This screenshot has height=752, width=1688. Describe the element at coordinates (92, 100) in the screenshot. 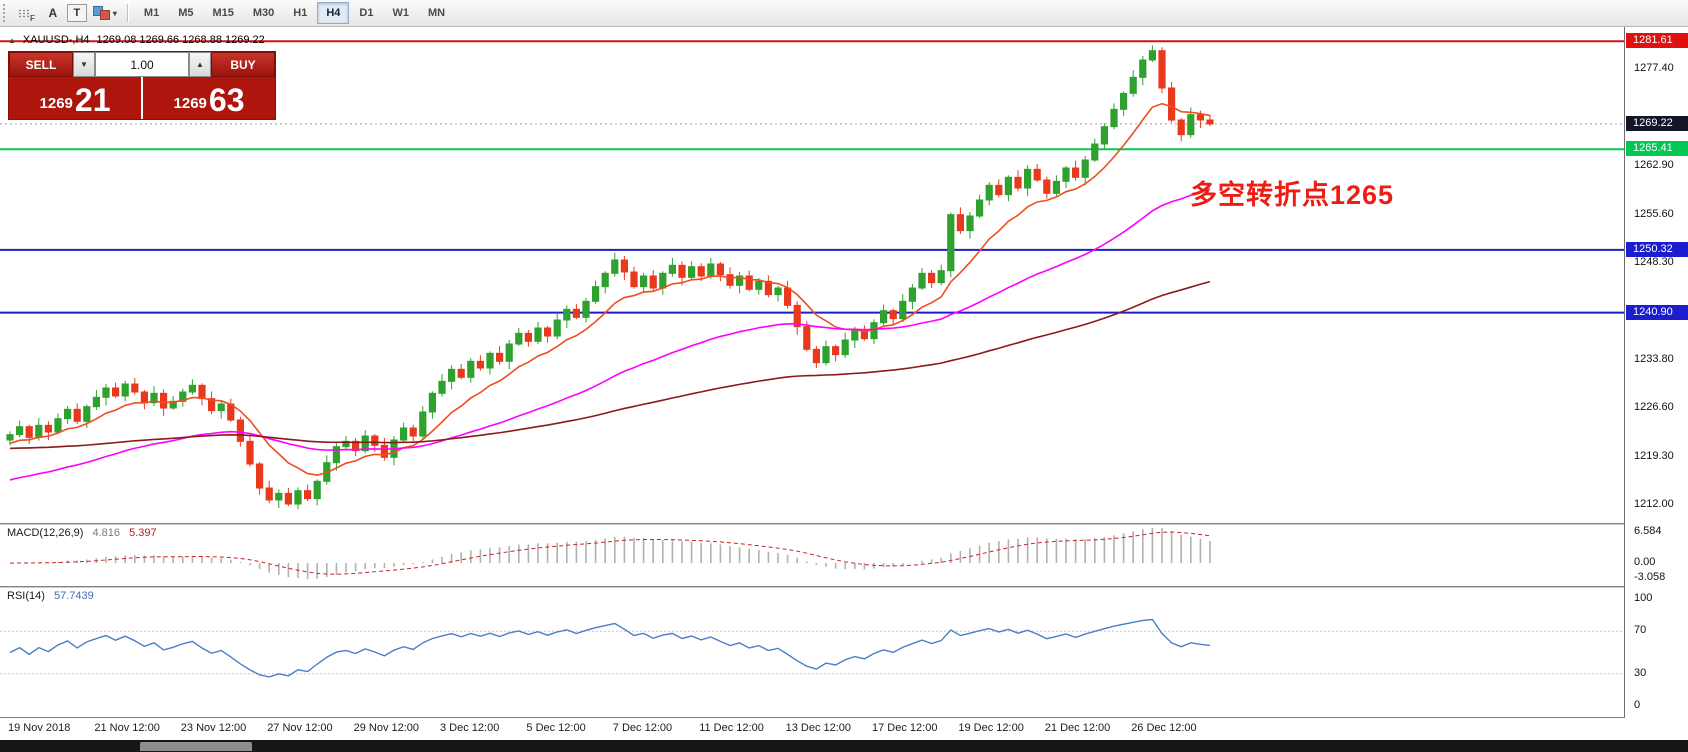

I see `sell-price-big: 21` at that location.